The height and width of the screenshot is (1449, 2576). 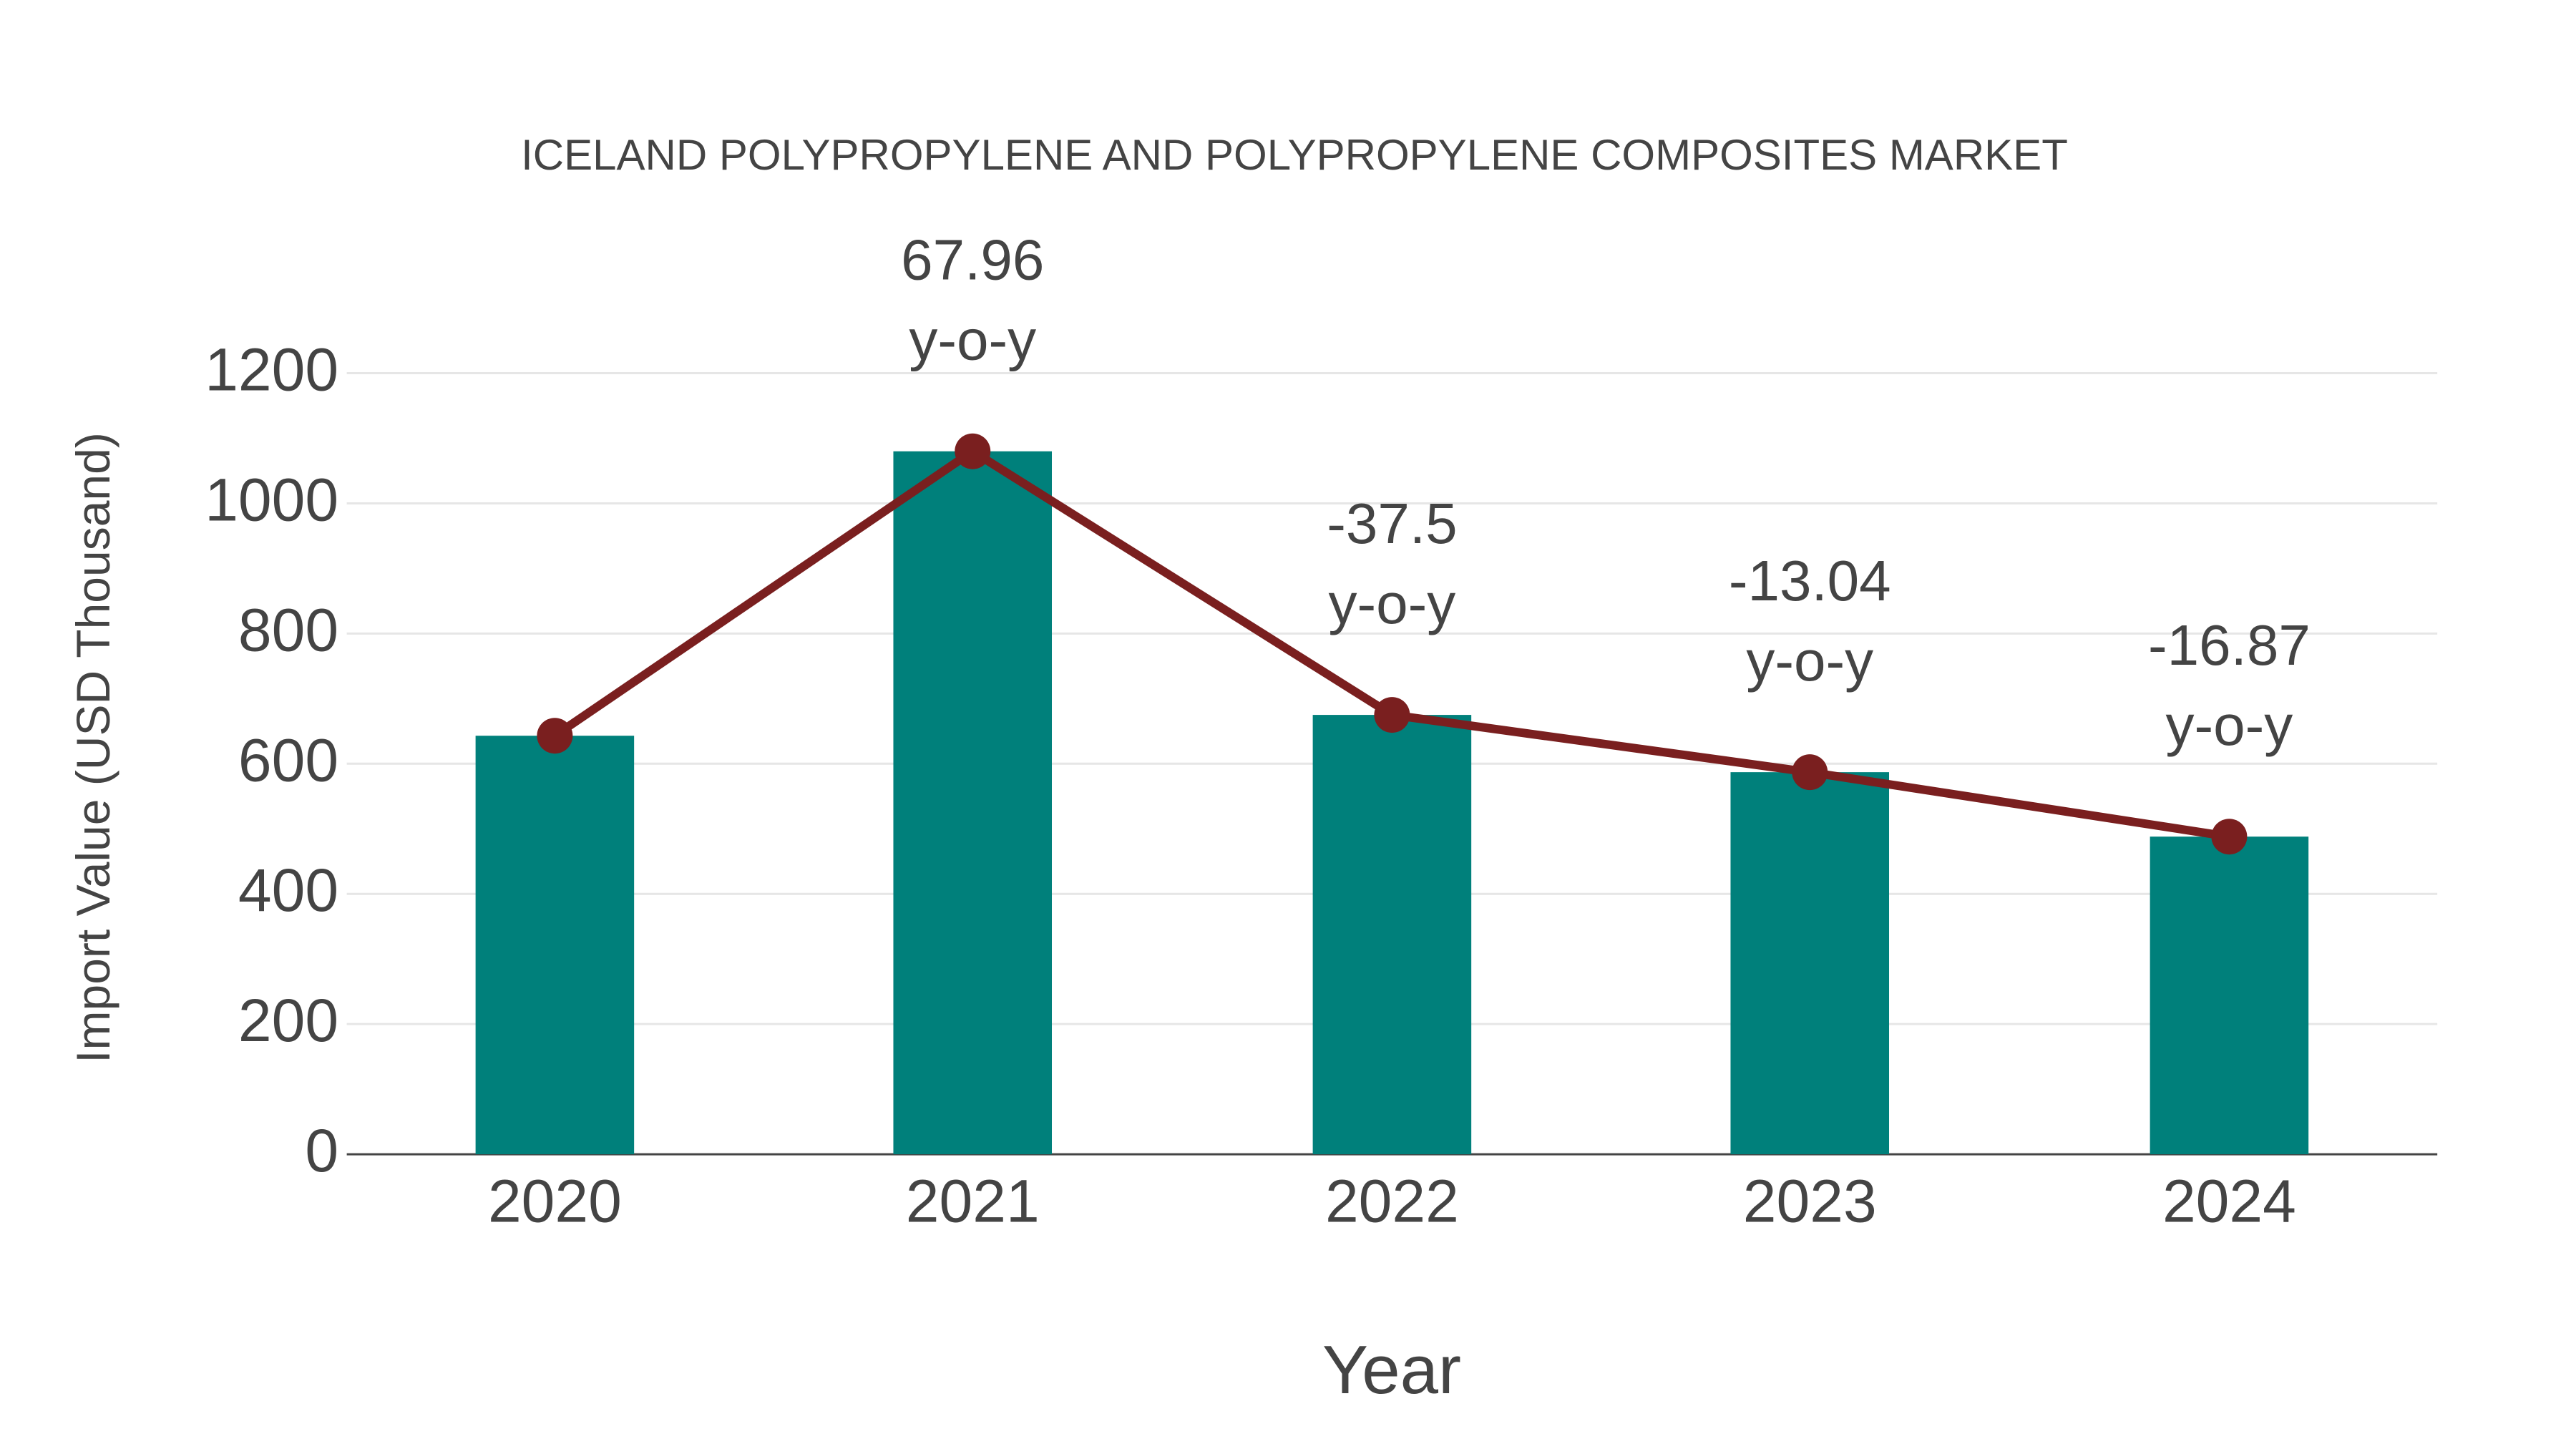 What do you see at coordinates (555, 1201) in the screenshot?
I see `x-tick-label: 2020` at bounding box center [555, 1201].